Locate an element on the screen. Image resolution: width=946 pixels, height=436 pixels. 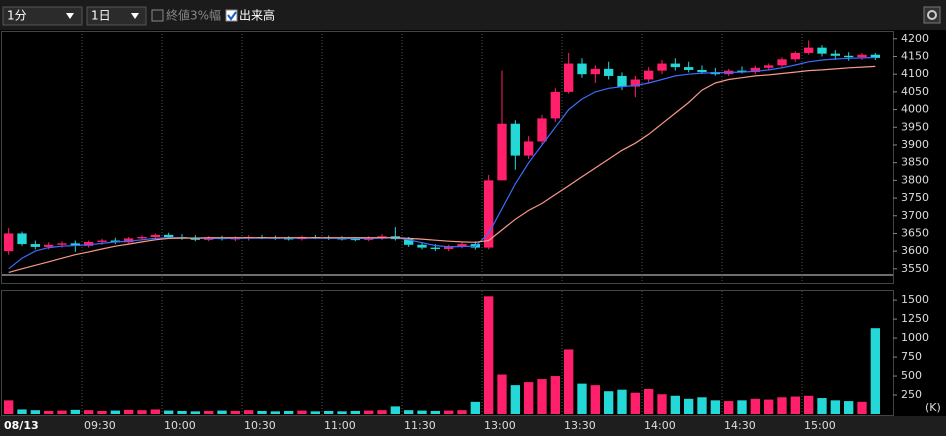
y-tick-label: 3800 is located at coordinates (915, 179).